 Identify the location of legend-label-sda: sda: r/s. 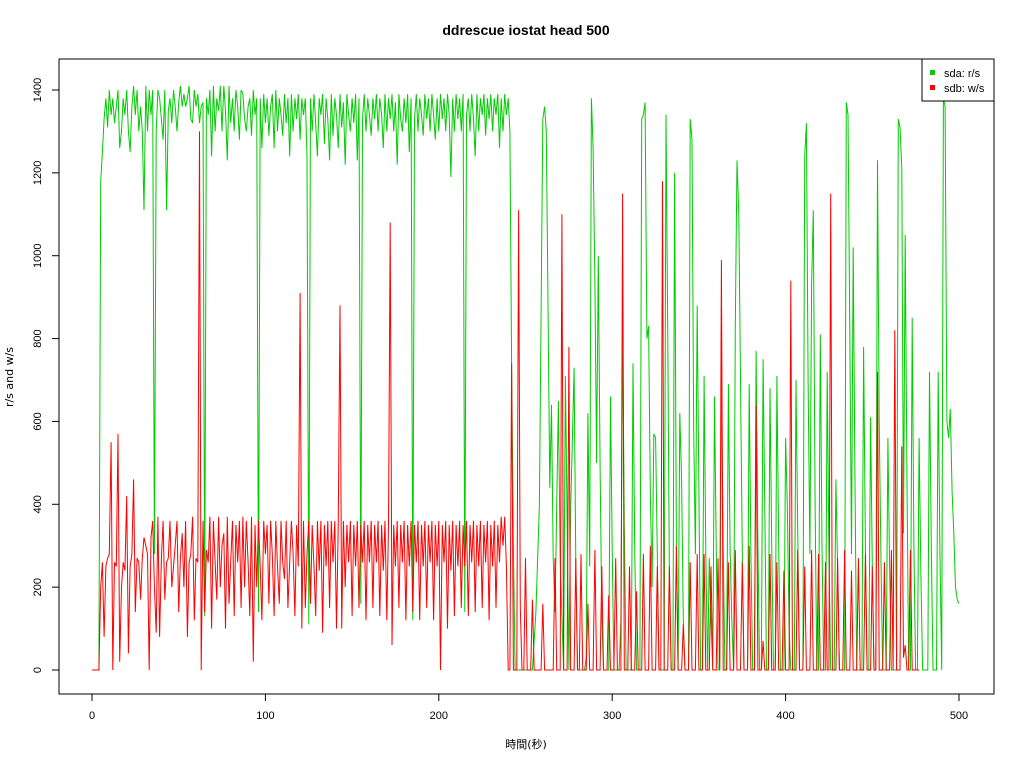
(962, 74).